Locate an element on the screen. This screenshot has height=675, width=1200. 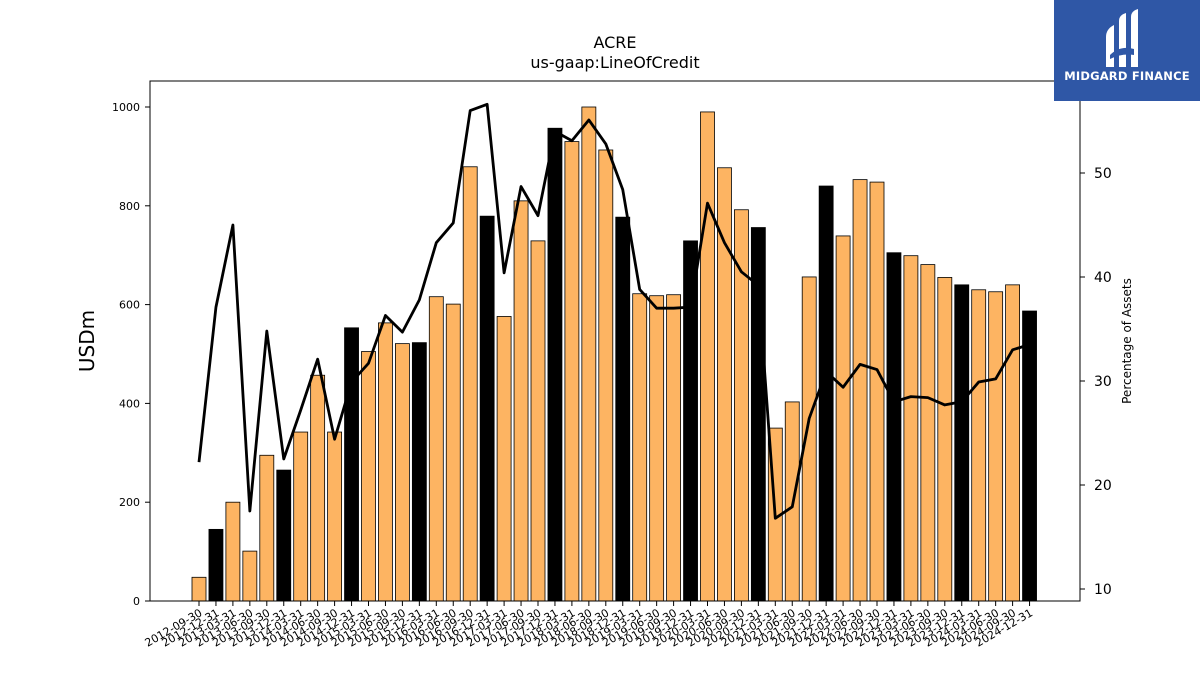
y-tick-label: 200 is located at coordinates (129, 502).